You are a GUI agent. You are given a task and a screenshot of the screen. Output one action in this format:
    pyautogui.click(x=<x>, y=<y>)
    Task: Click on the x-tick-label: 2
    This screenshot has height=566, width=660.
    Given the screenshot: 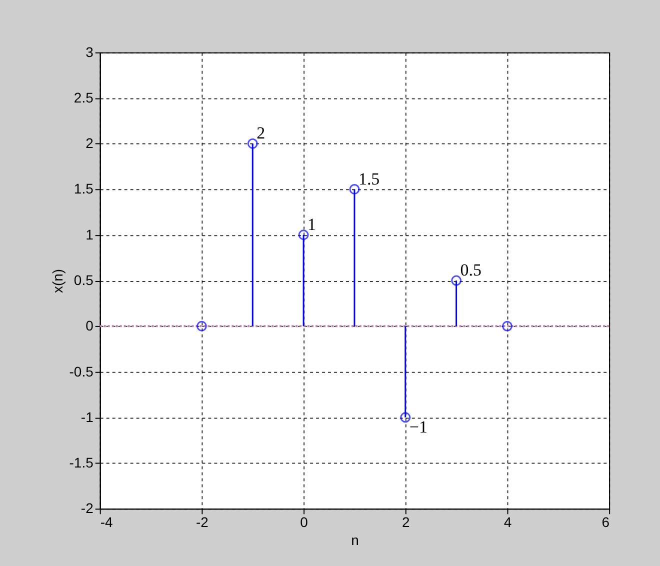 What is the action you would take?
    pyautogui.click(x=406, y=522)
    